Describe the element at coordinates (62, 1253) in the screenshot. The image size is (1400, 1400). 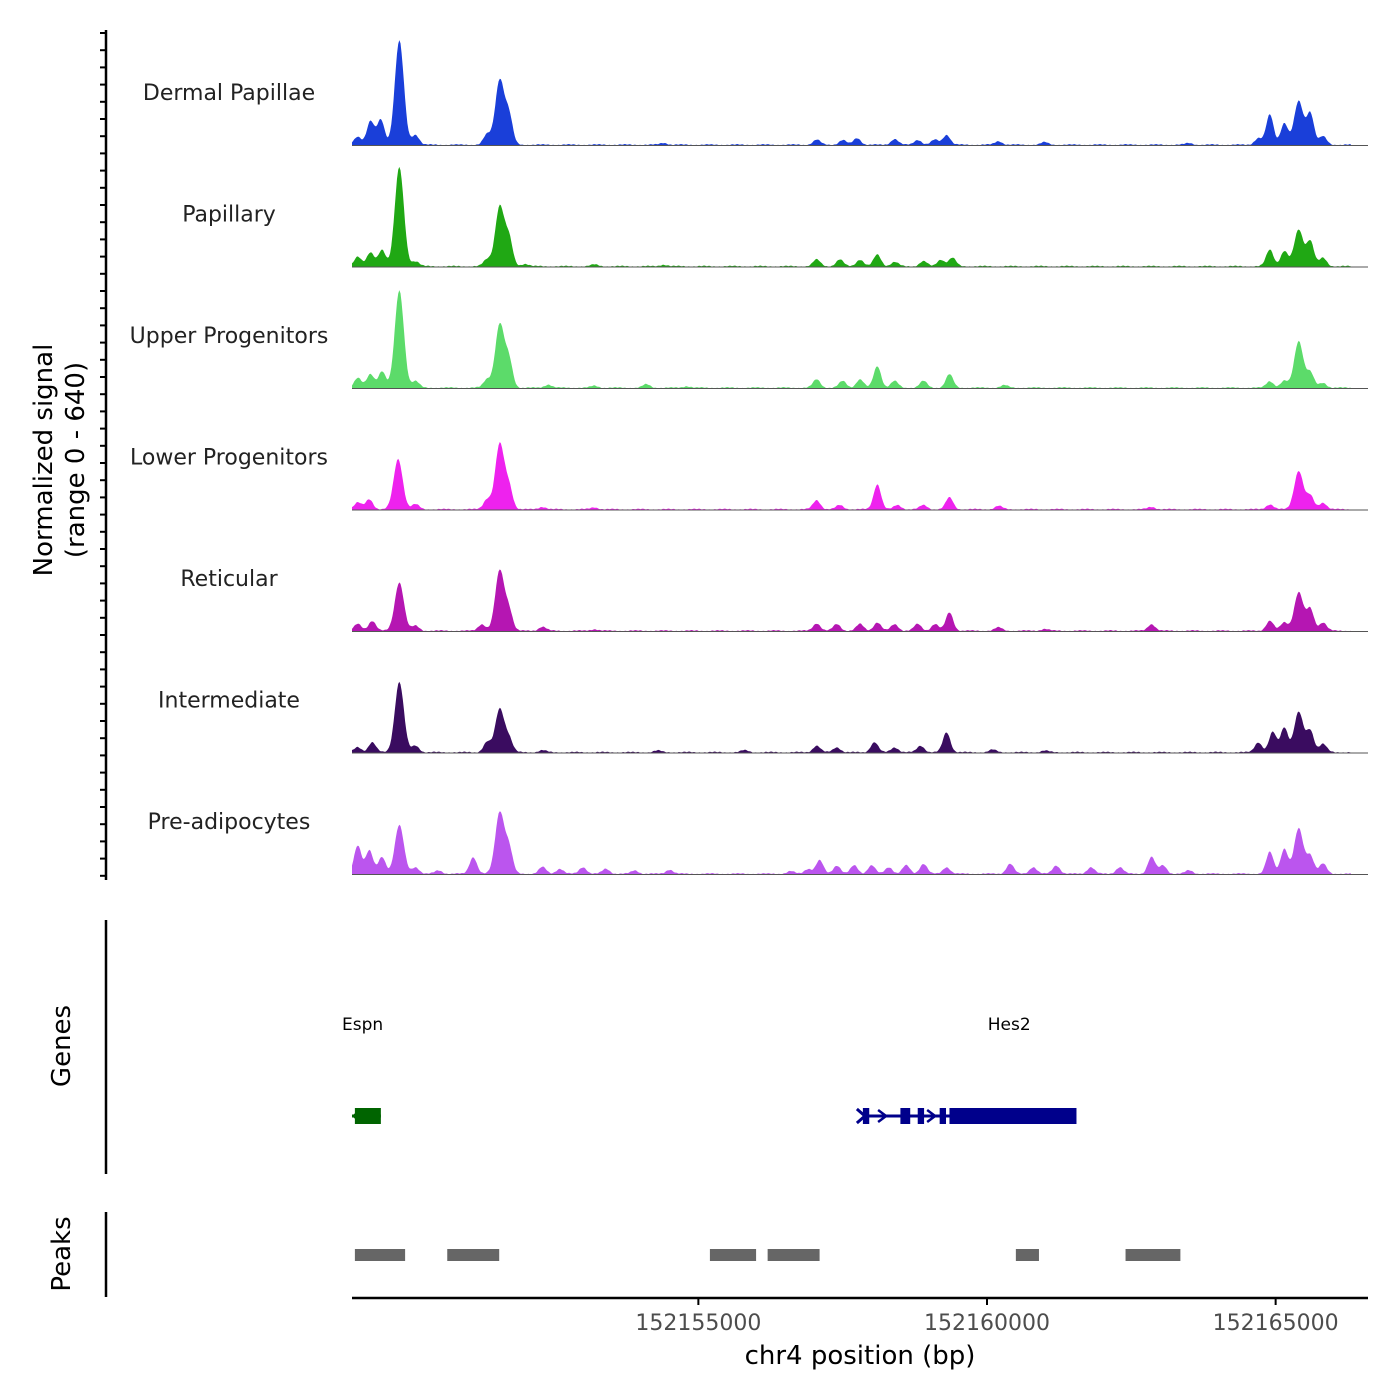
I see `peaks-panel-label: Peaks` at that location.